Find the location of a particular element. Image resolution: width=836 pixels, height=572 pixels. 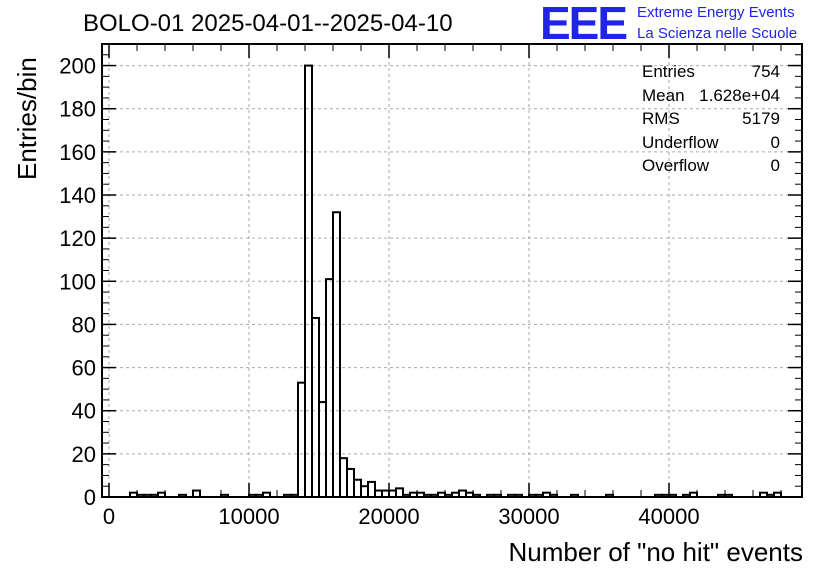

y-tick-label: 60 is located at coordinates (84, 368).